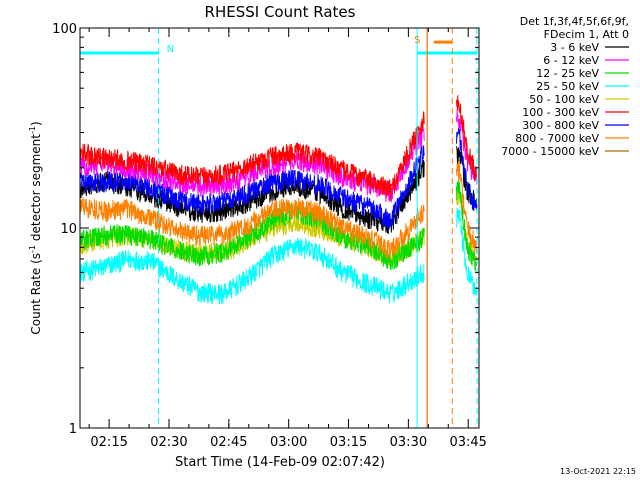 The width and height of the screenshot is (640, 480). What do you see at coordinates (567, 86) in the screenshot?
I see `legend-entry-label: 25 - 50 keV` at bounding box center [567, 86].